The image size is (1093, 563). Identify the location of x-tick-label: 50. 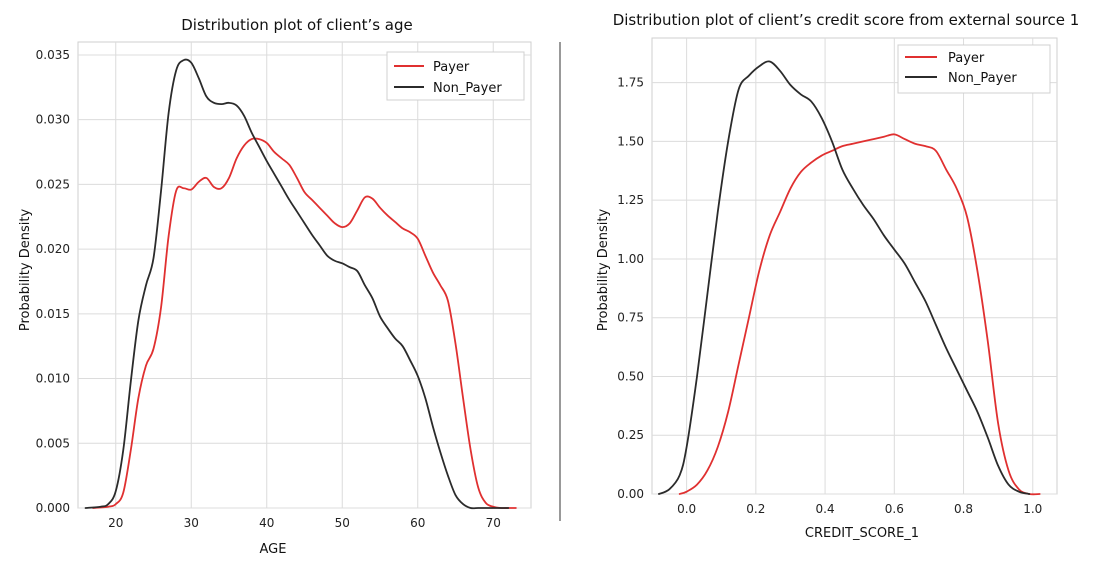
(342, 523).